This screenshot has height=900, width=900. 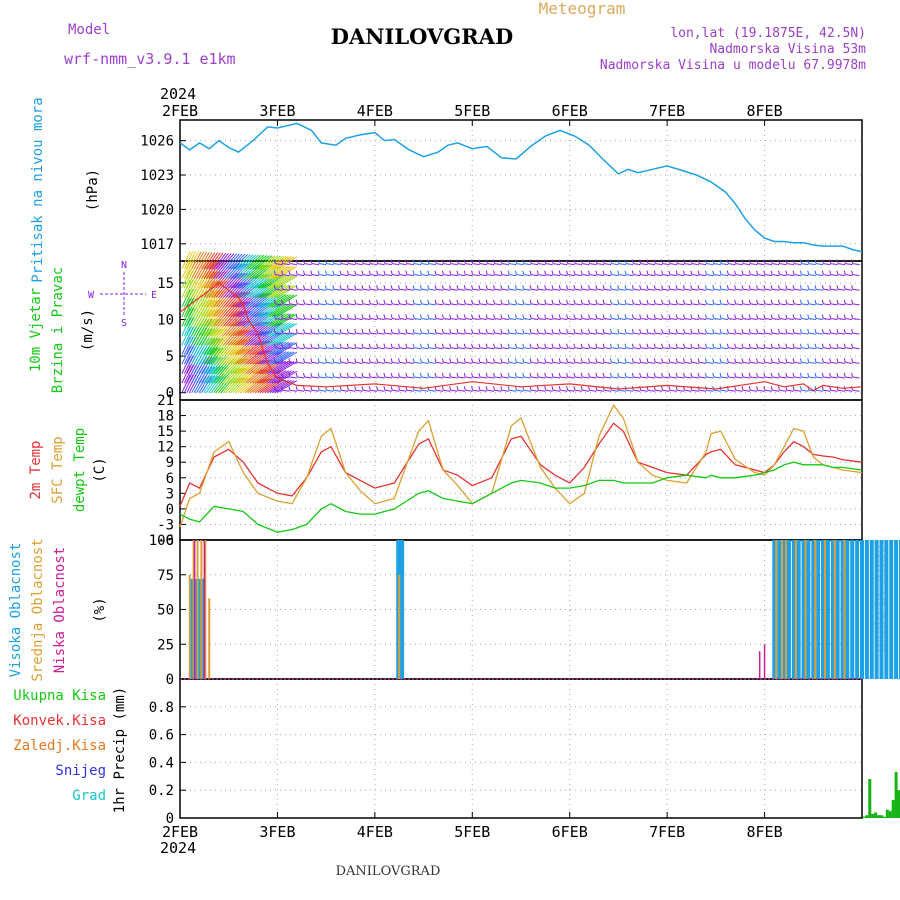 I want to click on xtick-label-top-2: 4FEB, so click(x=375, y=111).